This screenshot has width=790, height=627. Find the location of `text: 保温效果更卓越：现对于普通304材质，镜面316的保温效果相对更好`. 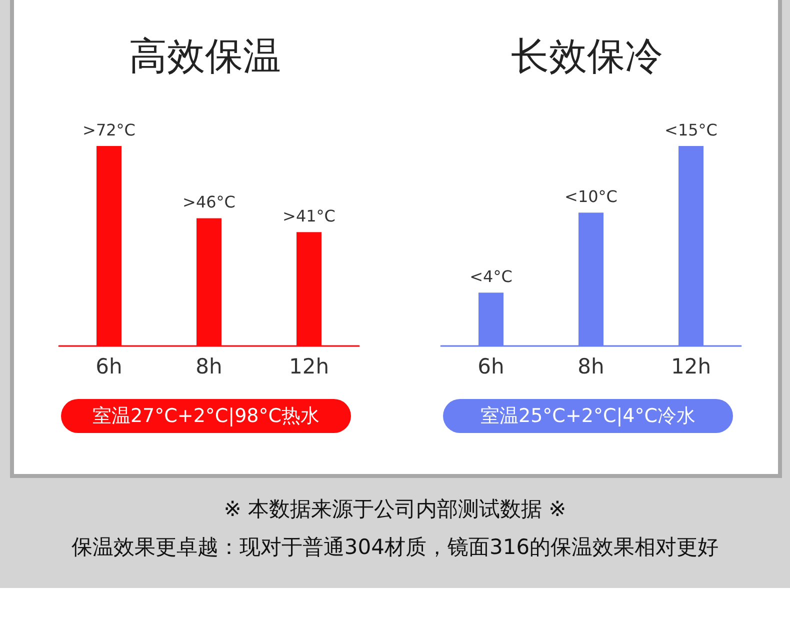

text: 保温效果更卓越：现对于普通304材质，镜面316的保温效果相对更好 is located at coordinates (395, 547).